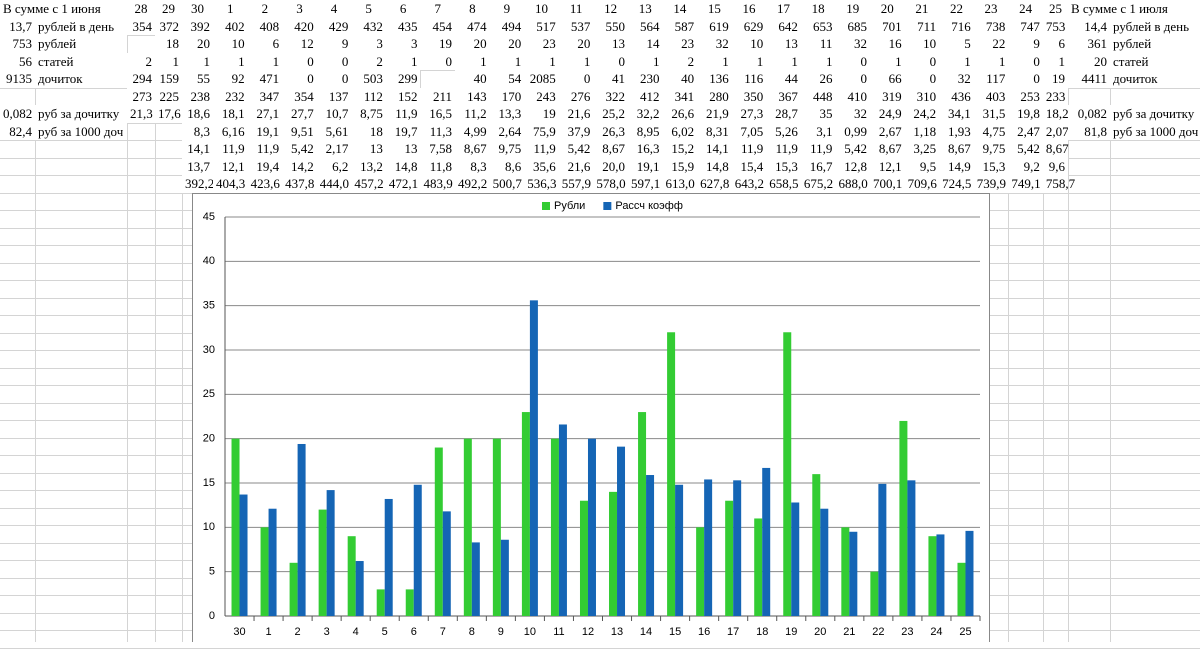 This screenshot has height=649, width=1200. I want to click on data-cell: 347, so click(265, 96).